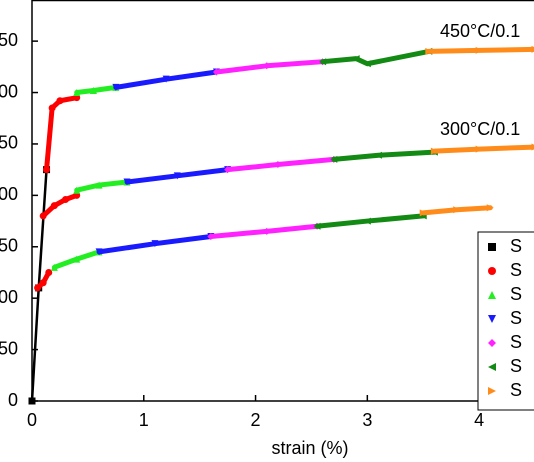  Describe the element at coordinates (367, 420) in the screenshot. I see `x-tick-label: 3` at that location.